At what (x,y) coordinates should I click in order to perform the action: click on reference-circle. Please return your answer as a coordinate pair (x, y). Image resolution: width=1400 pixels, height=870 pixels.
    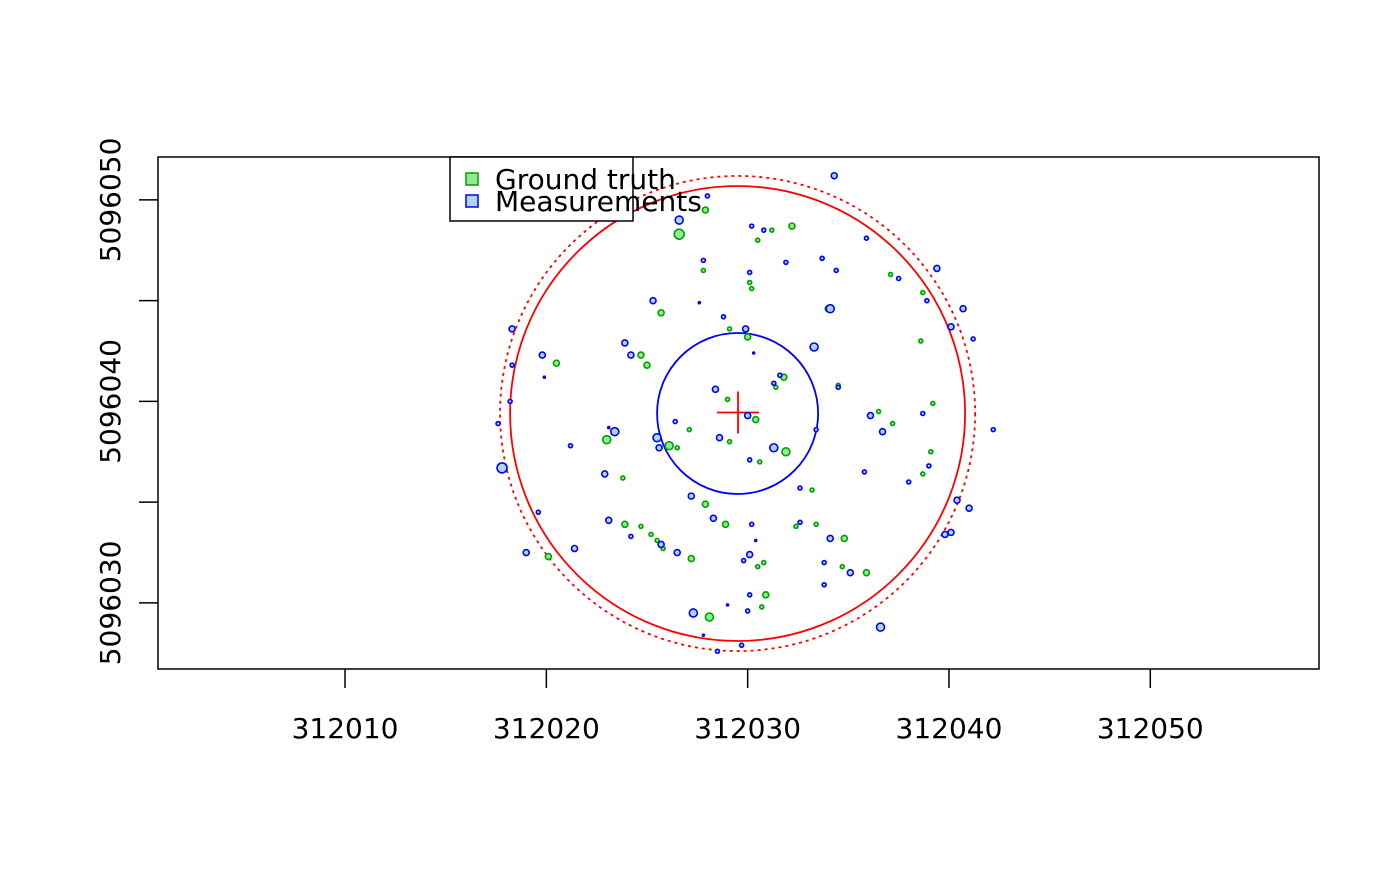
    Looking at the image, I should click on (738, 413).